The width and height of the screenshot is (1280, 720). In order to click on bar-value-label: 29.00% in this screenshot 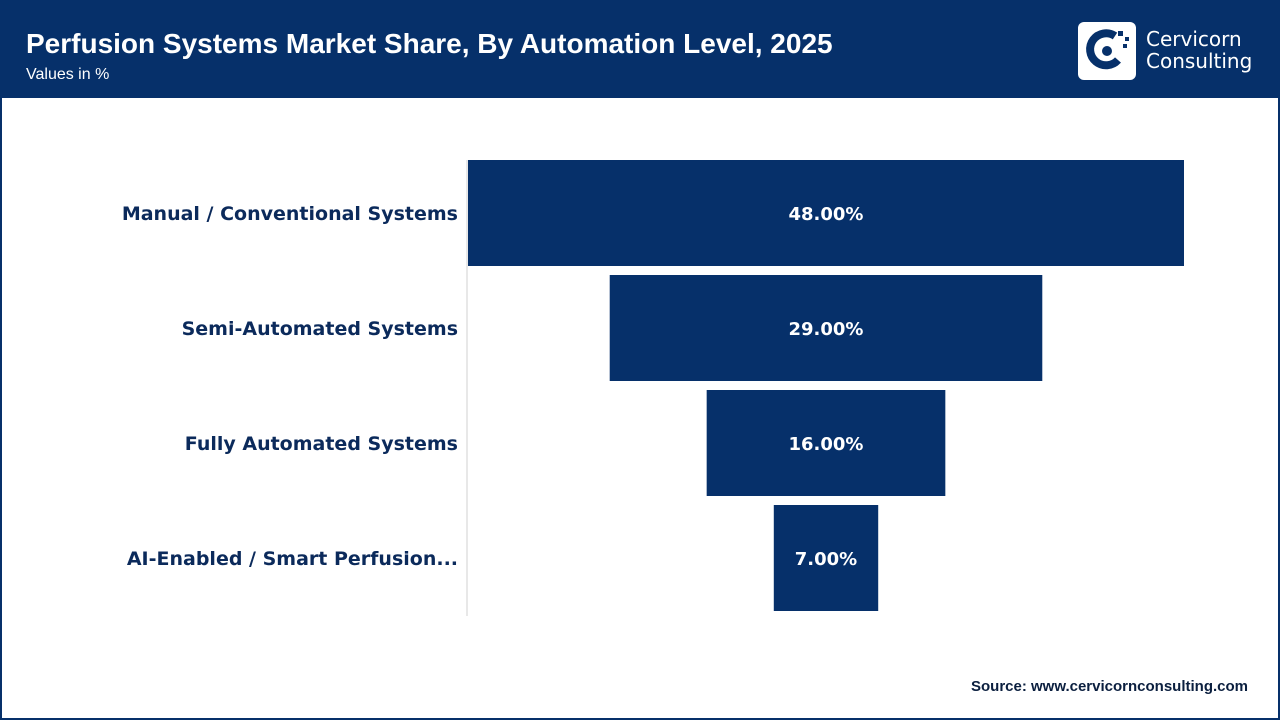, I will do `click(826, 329)`.